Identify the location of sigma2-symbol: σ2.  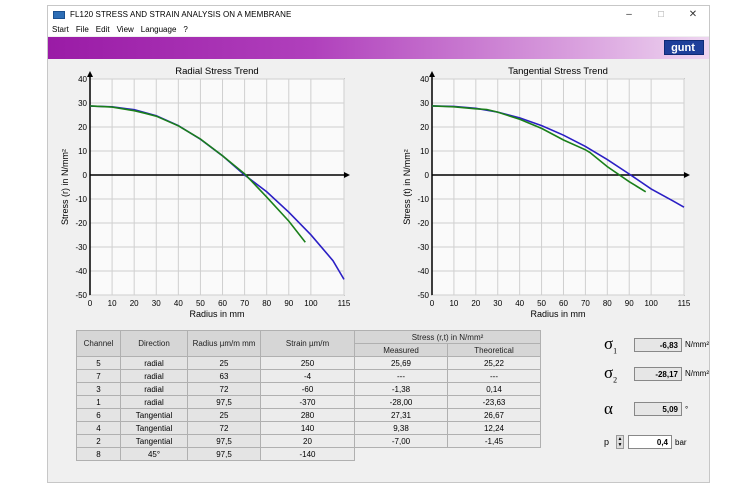
(611, 374).